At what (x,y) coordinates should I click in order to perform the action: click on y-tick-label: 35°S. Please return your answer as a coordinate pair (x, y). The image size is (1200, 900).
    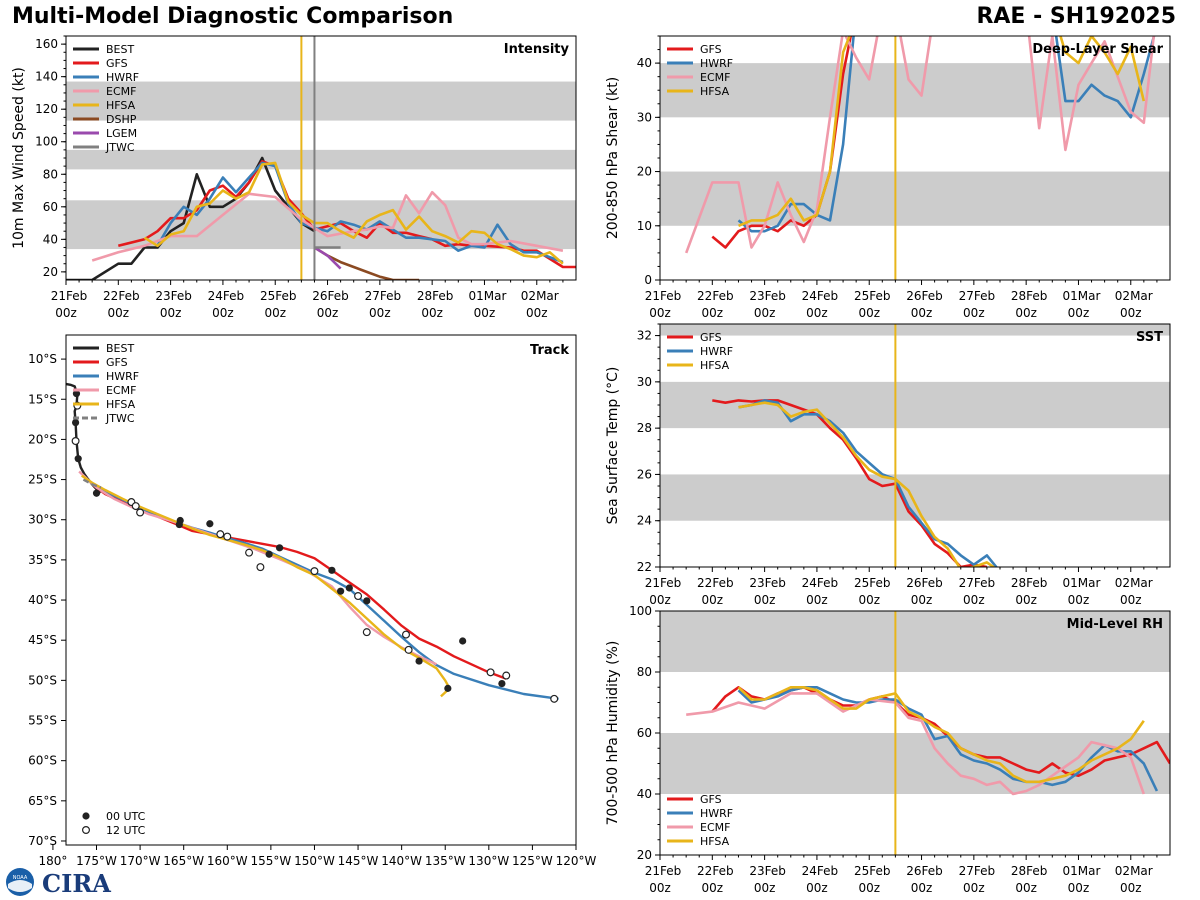
    Looking at the image, I should click on (42, 560).